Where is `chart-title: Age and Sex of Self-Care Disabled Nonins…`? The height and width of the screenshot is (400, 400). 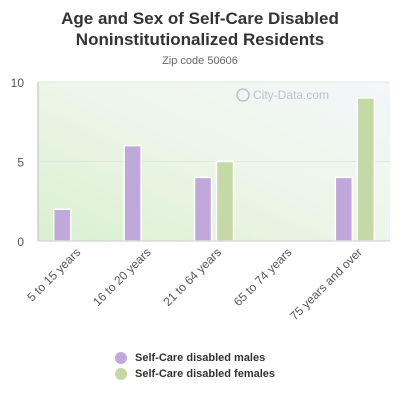 chart-title: Age and Sex of Self-Care Disabled Nonins… is located at coordinates (200, 29).